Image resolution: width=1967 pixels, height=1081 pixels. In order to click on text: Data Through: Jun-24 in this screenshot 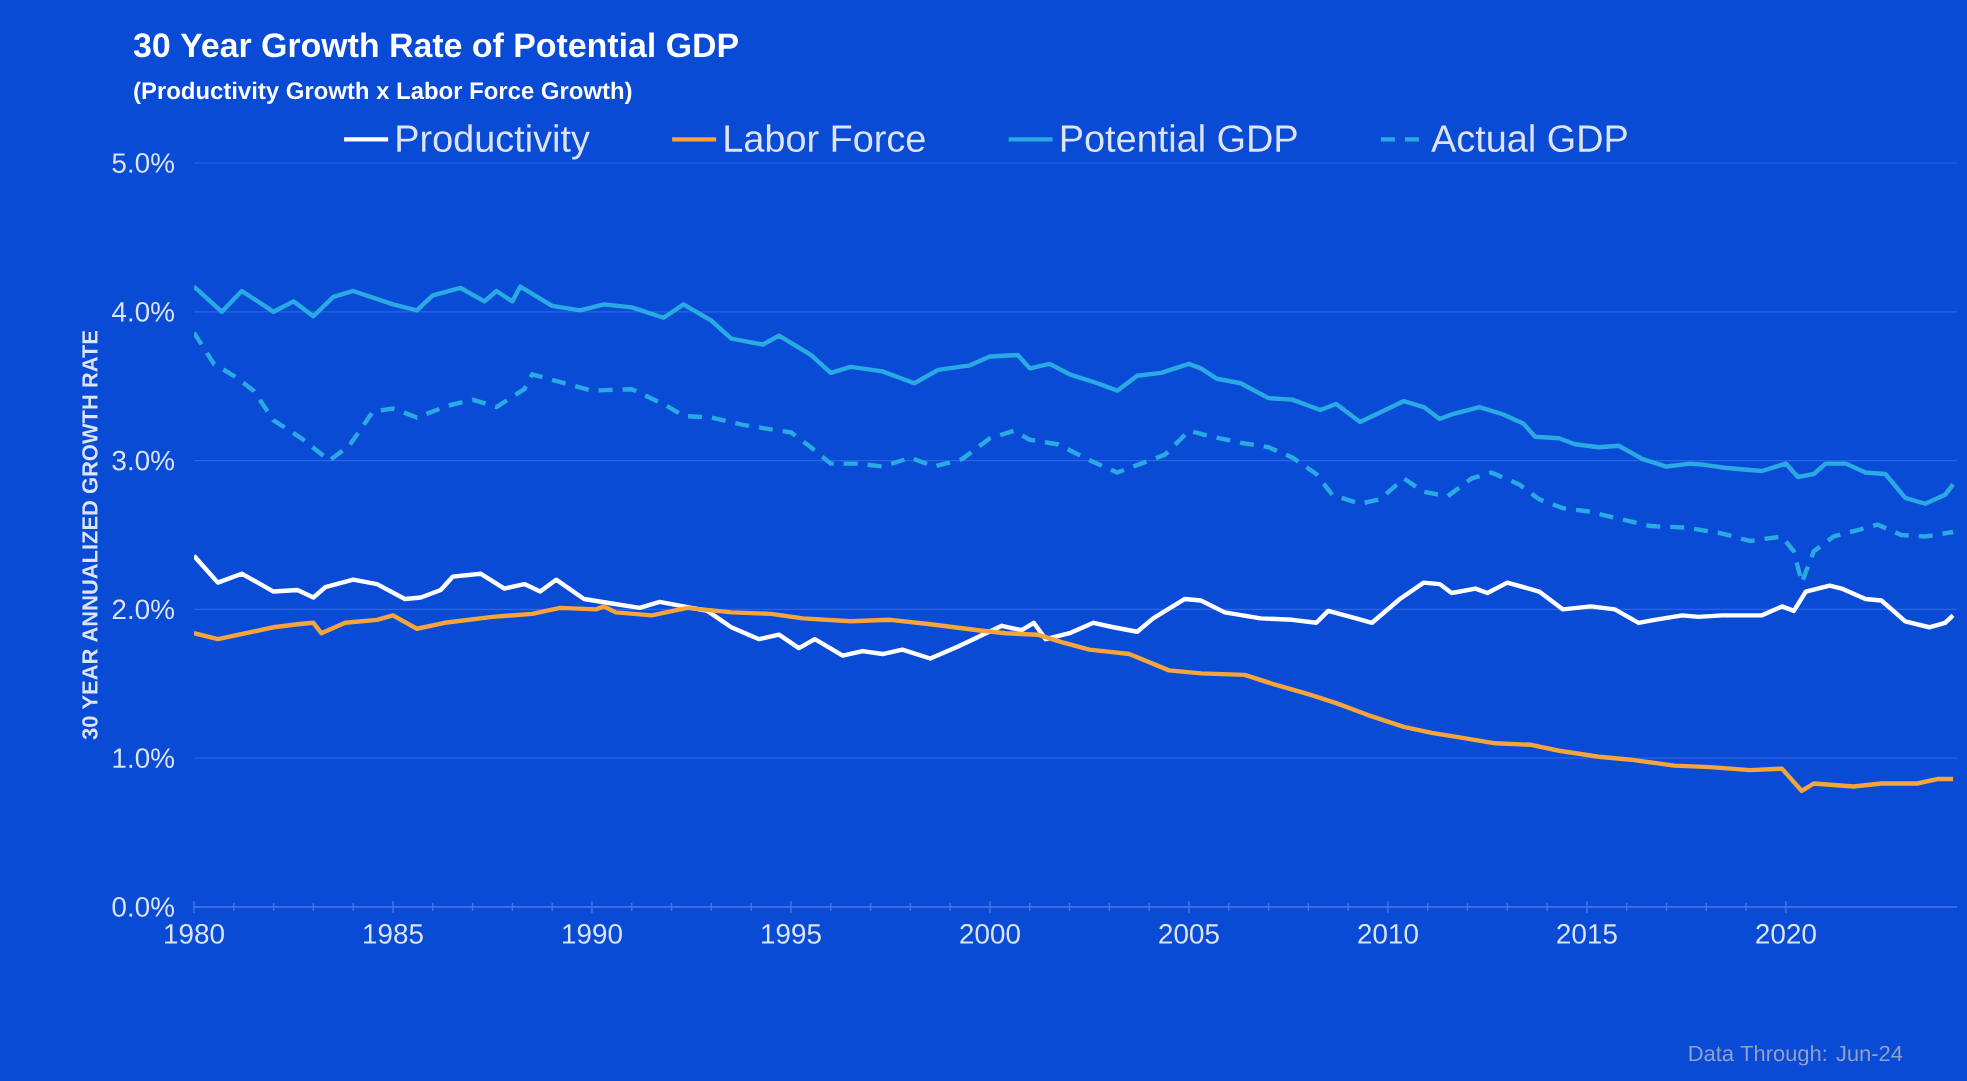, I will do `click(1796, 1055)`.